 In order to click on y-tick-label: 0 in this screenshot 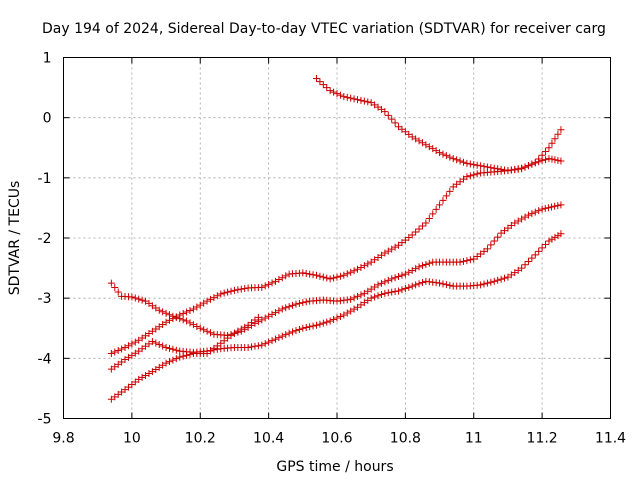, I will do `click(47, 119)`.